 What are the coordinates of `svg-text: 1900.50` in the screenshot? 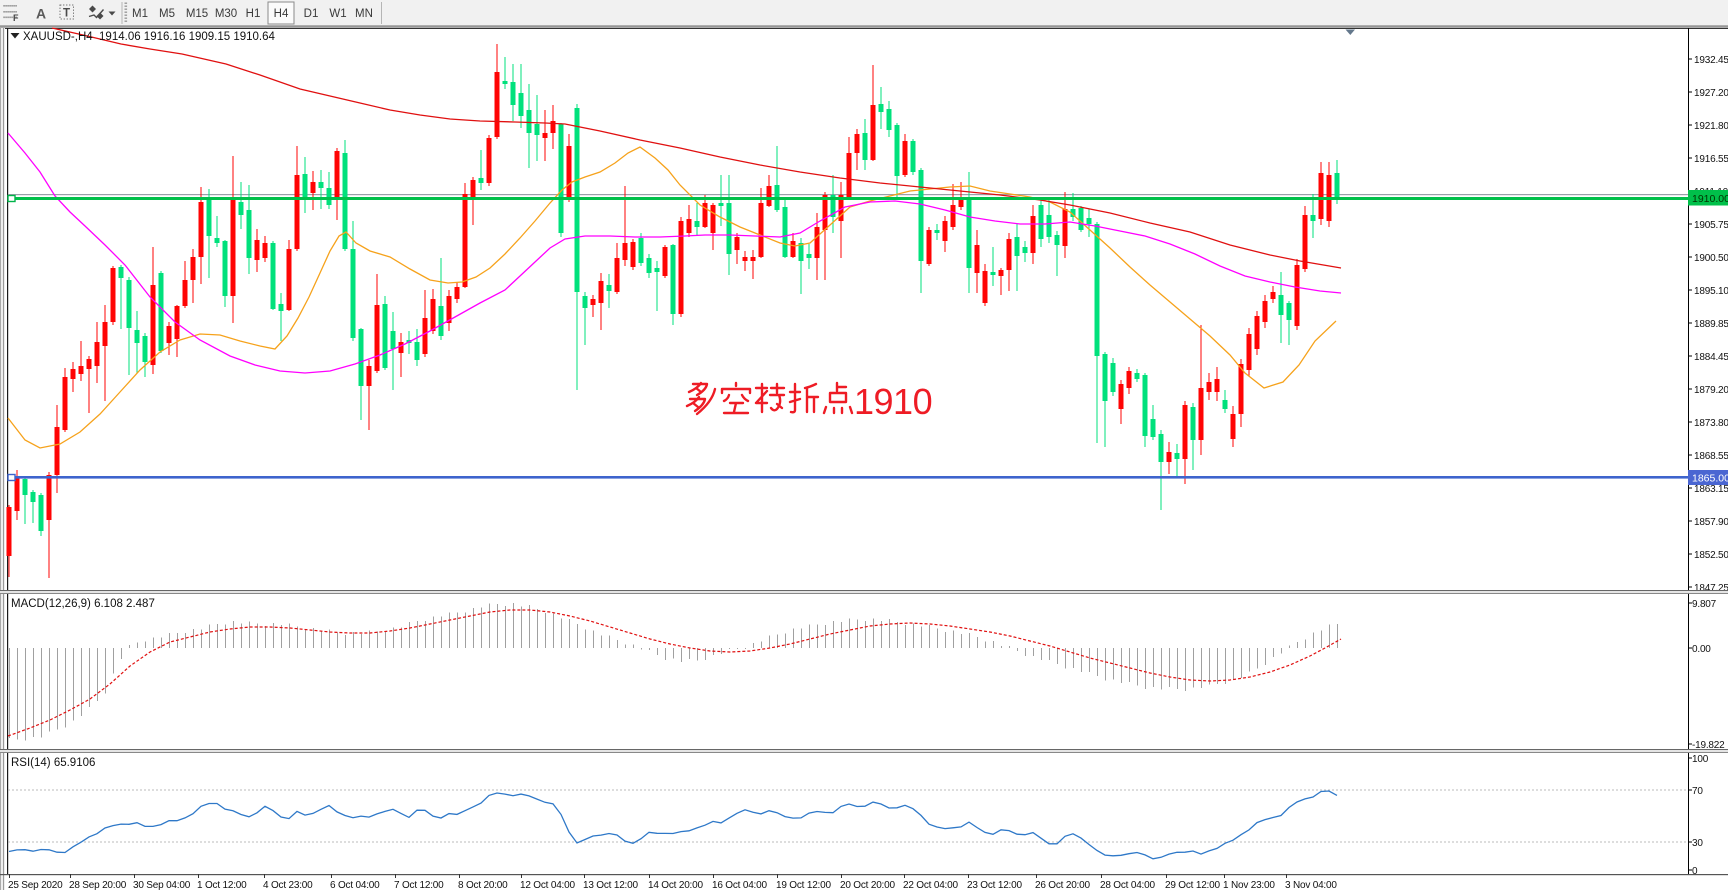 It's located at (1711, 258).